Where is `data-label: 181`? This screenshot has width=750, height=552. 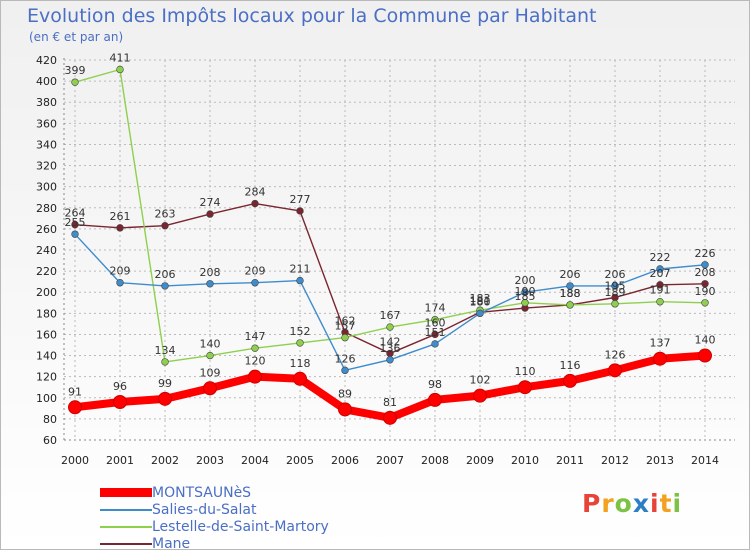
data-label: 181 is located at coordinates (480, 300).